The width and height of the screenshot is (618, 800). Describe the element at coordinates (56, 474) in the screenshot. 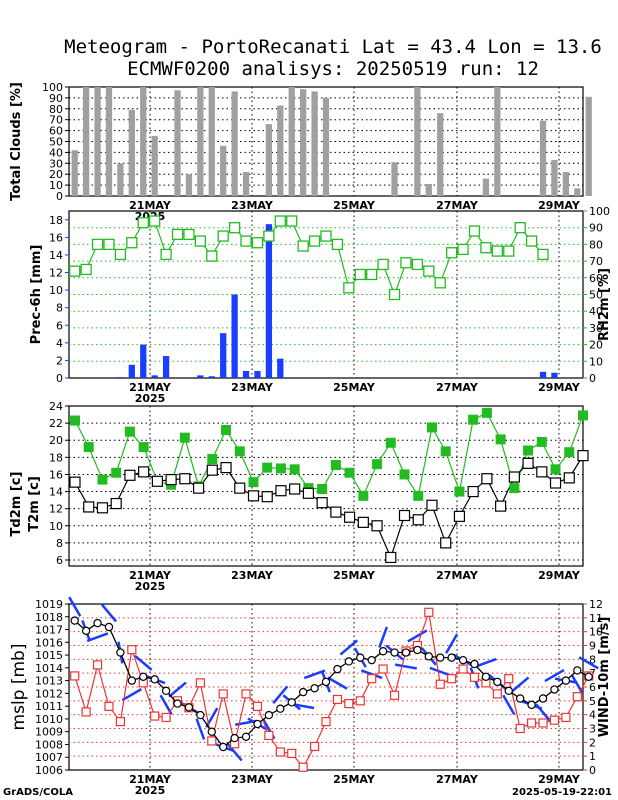

I see `y-tick-label: 16` at that location.